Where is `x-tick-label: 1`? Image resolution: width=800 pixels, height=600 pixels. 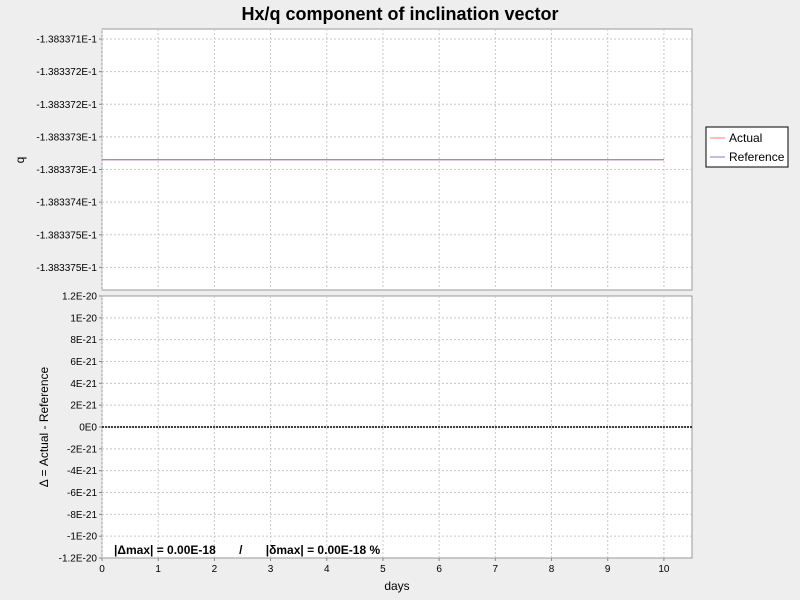
x-tick-label: 1 is located at coordinates (158, 569).